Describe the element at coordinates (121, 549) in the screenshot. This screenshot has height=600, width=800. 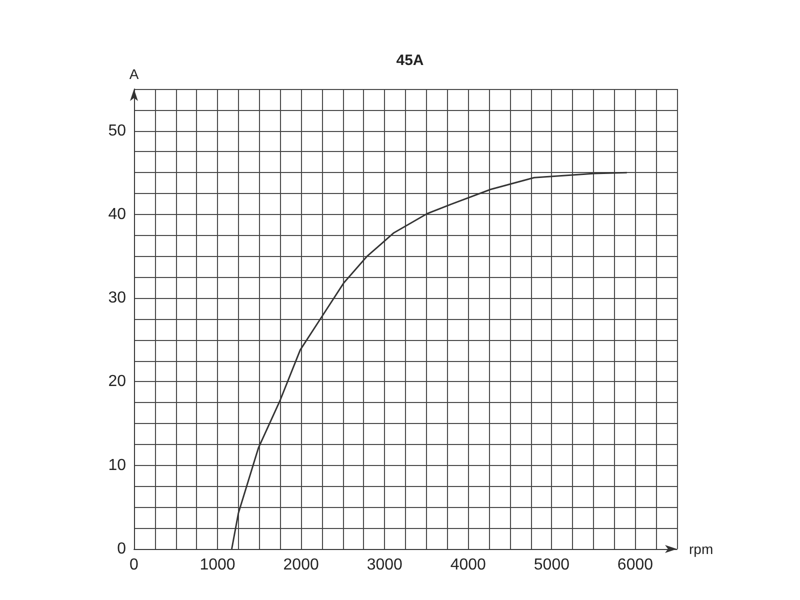
I see `y-tick-label: 0` at that location.